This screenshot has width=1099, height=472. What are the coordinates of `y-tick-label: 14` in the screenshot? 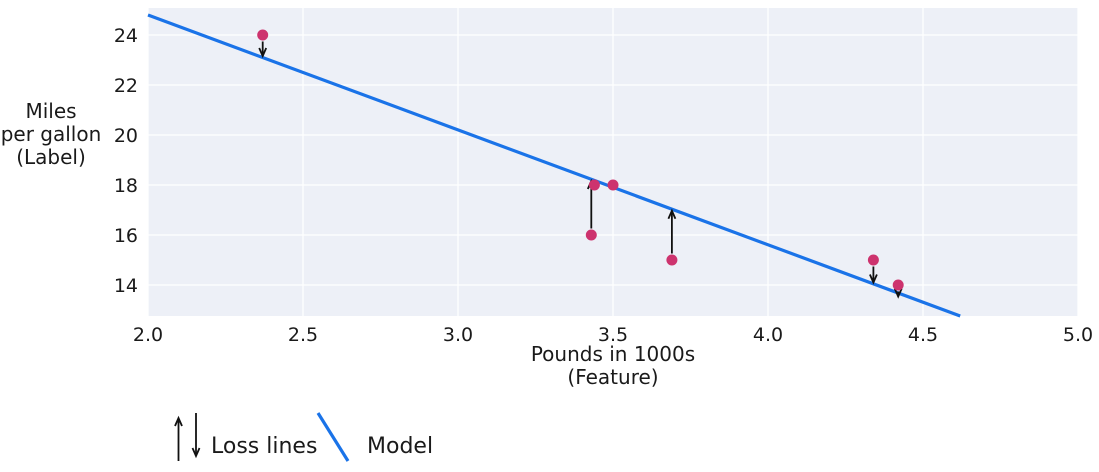 It's located at (126, 286).